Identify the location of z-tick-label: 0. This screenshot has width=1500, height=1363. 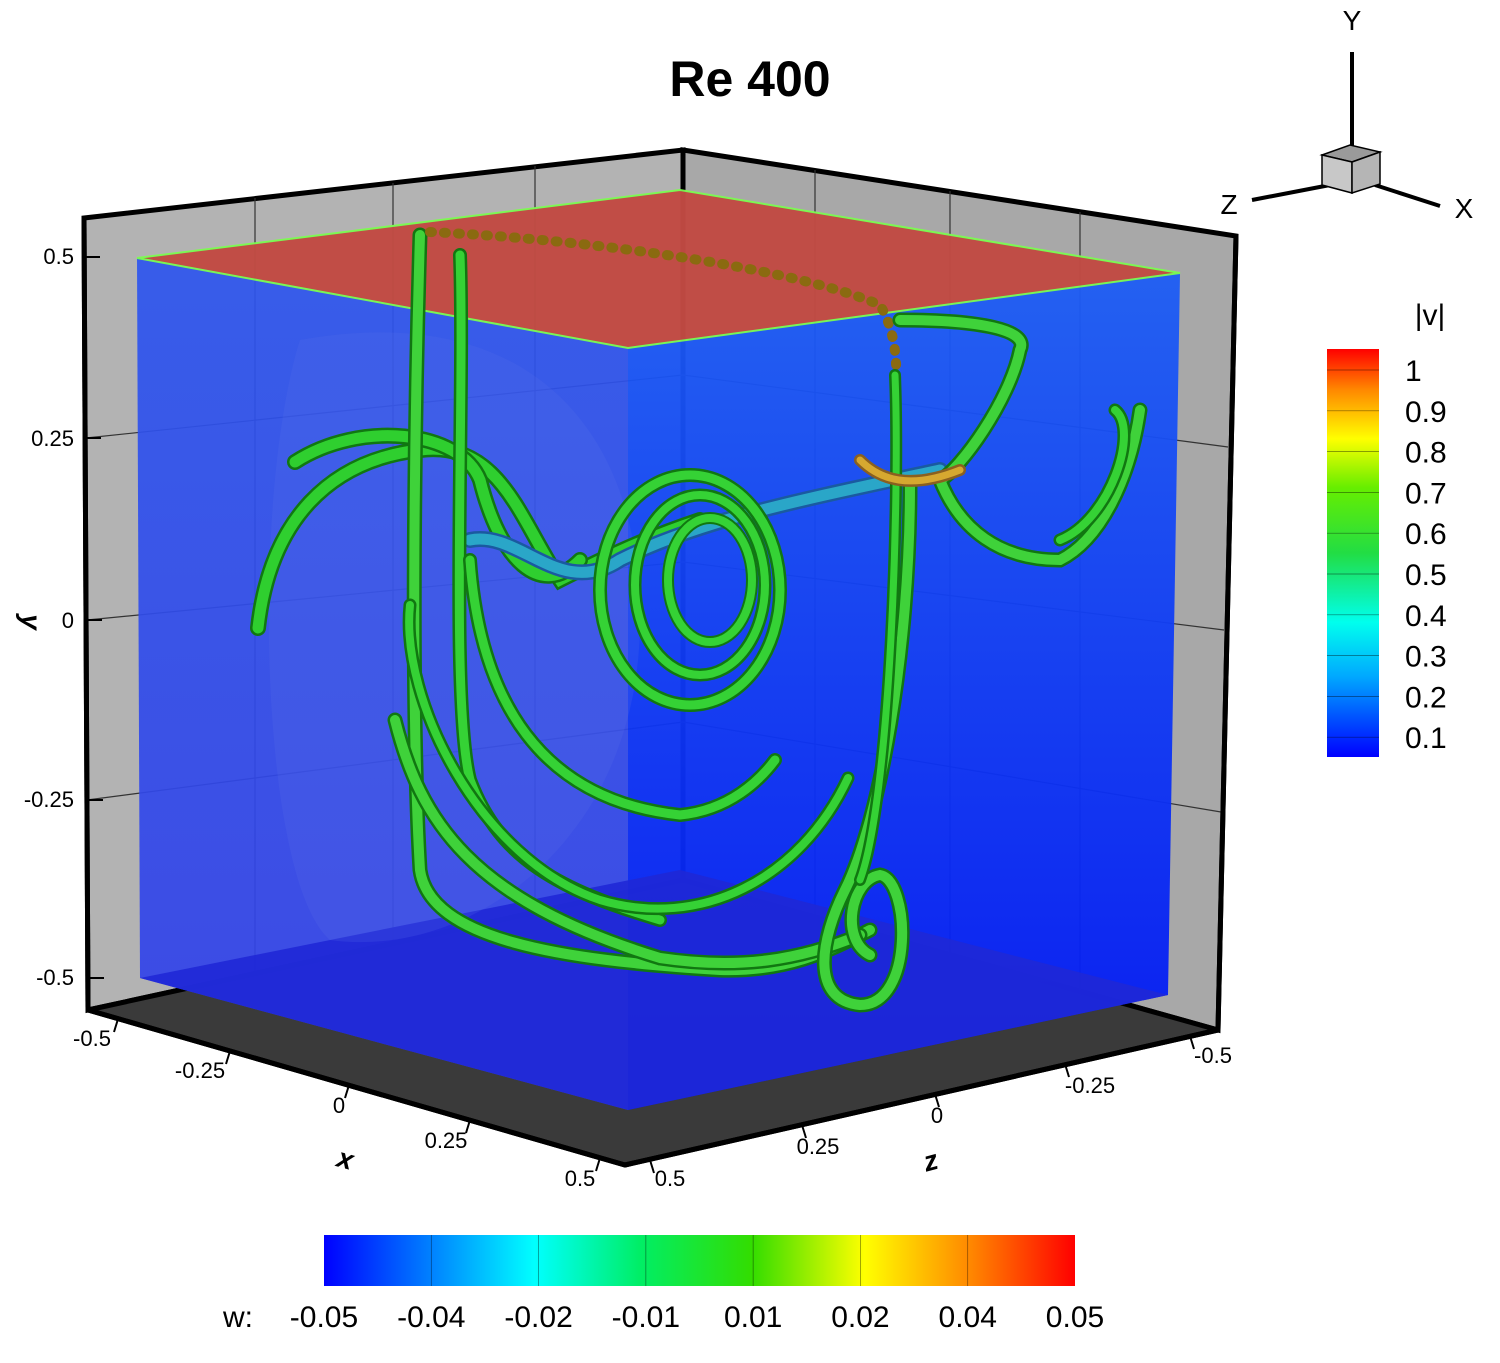
(937, 1115).